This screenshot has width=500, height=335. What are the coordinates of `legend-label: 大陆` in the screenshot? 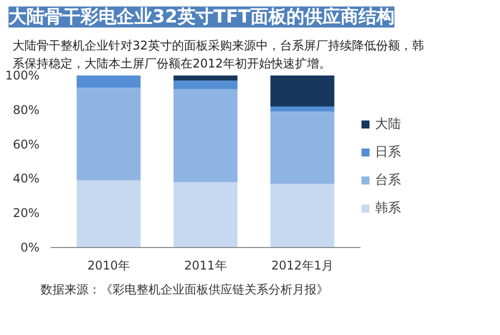 It's located at (388, 124).